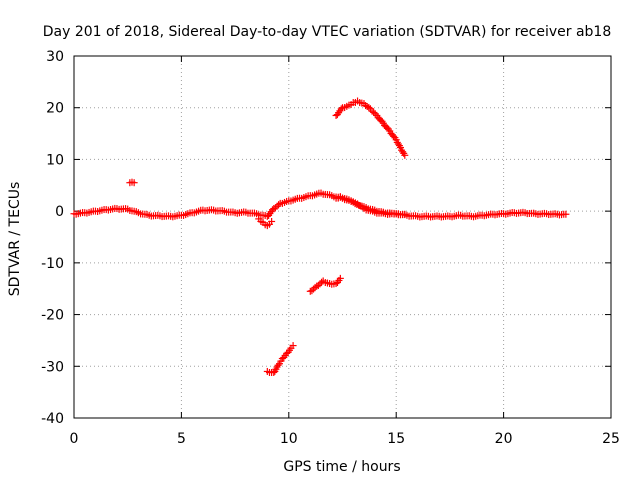 The image size is (640, 480). Describe the element at coordinates (504, 439) in the screenshot. I see `x-tick-label: 20` at that location.